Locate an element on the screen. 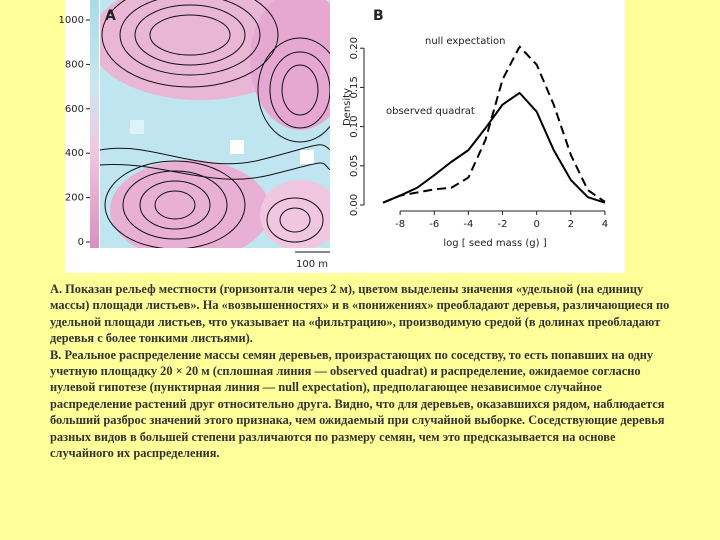 Image resolution: width=720 pixels, height=540 pixels. panel-label: A is located at coordinates (110, 16).